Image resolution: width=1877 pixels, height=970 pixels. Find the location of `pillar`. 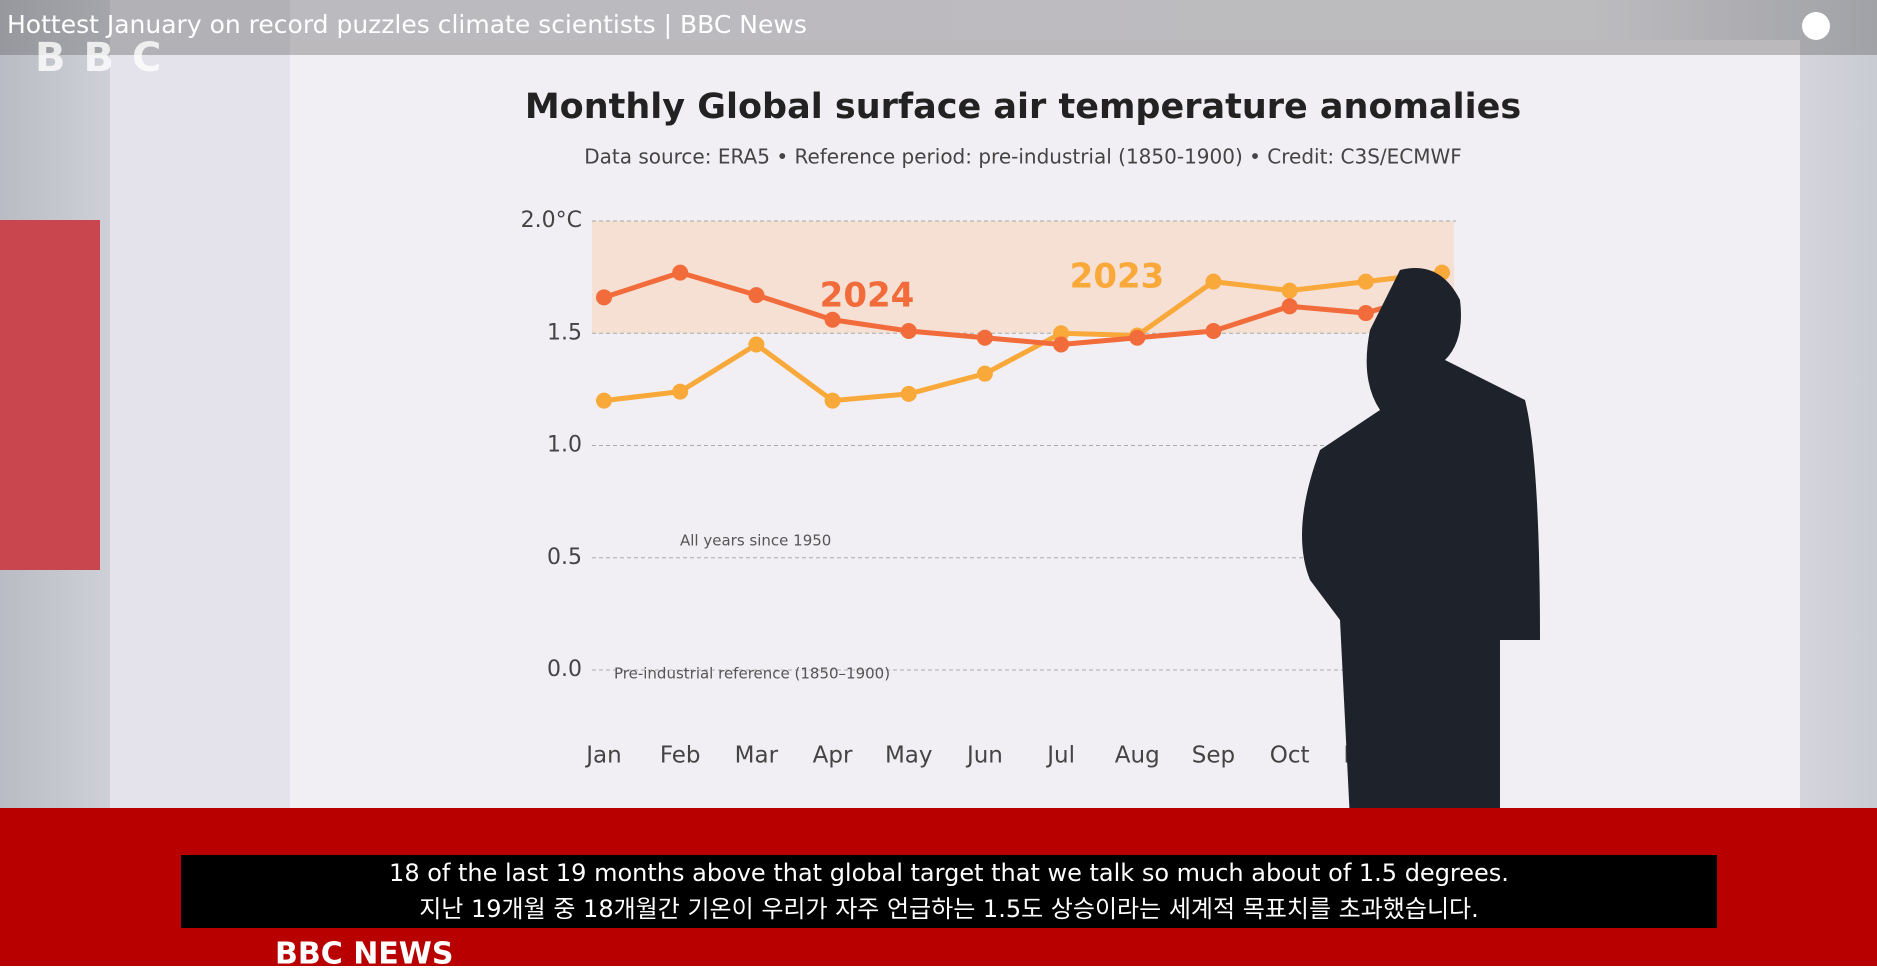

pillar is located at coordinates (200, 405).